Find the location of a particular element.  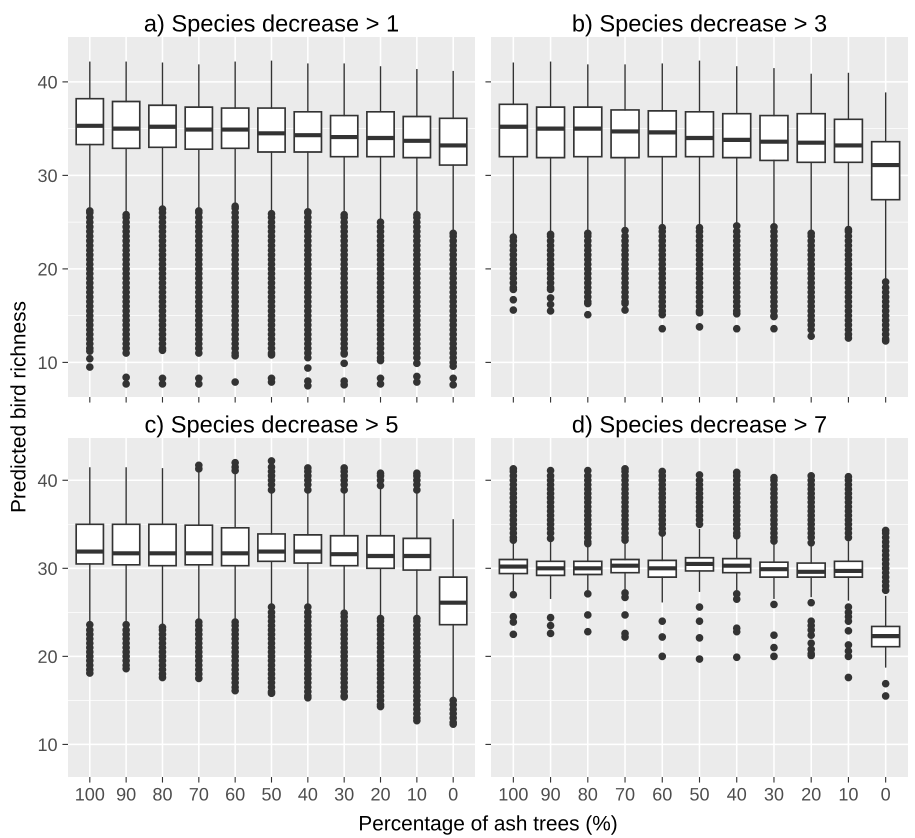

x-axis-title: Percentage of ash trees (%) is located at coordinates (488, 825).